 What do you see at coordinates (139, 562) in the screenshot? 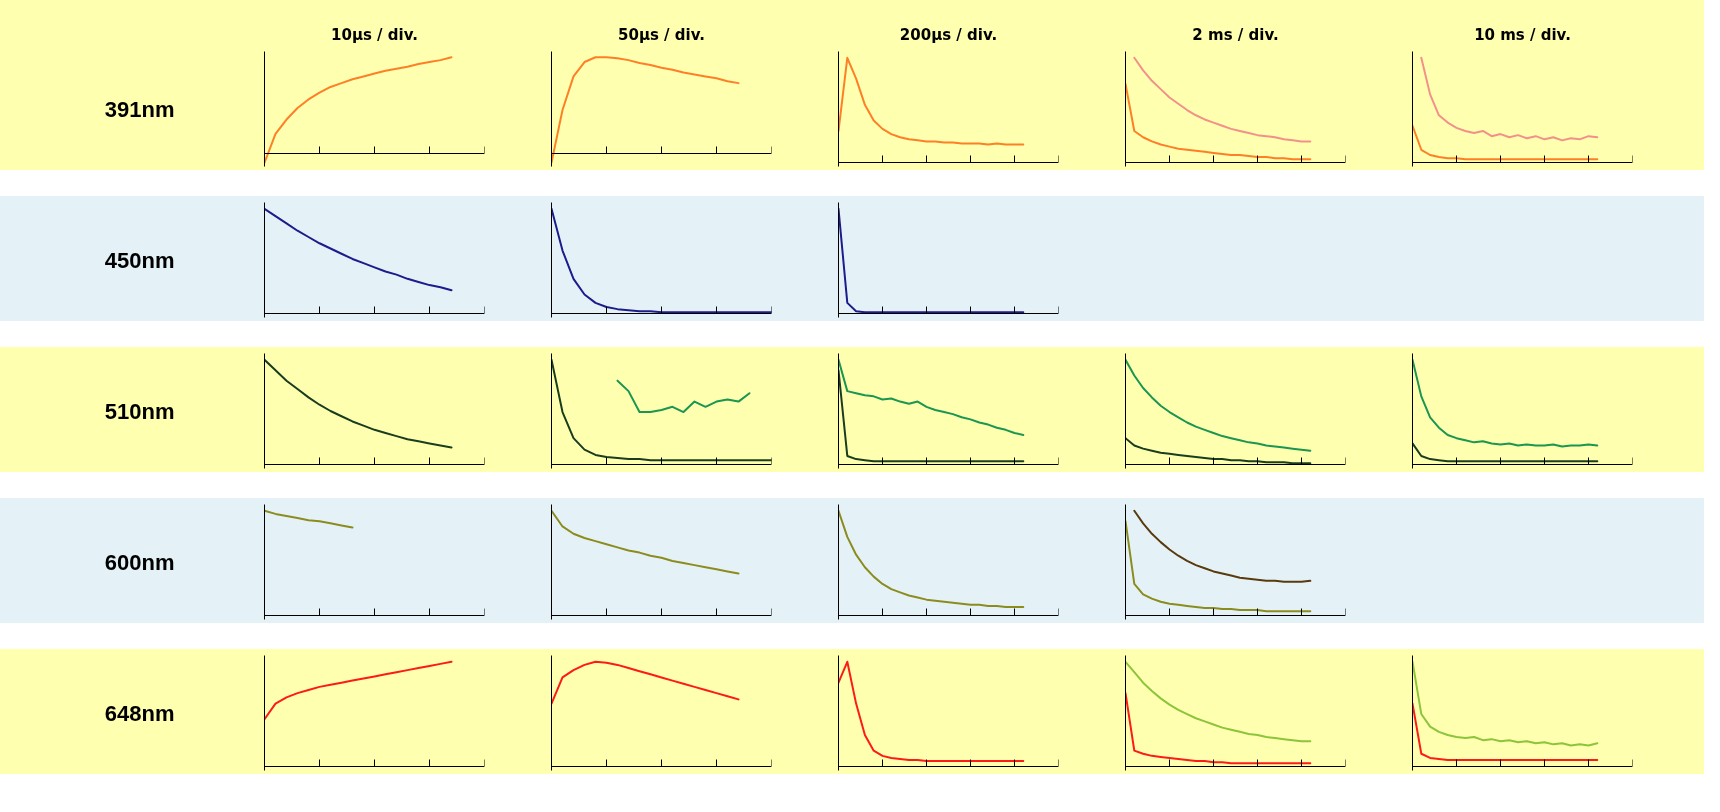
I see `y-axis-title: 600nm` at bounding box center [139, 562].